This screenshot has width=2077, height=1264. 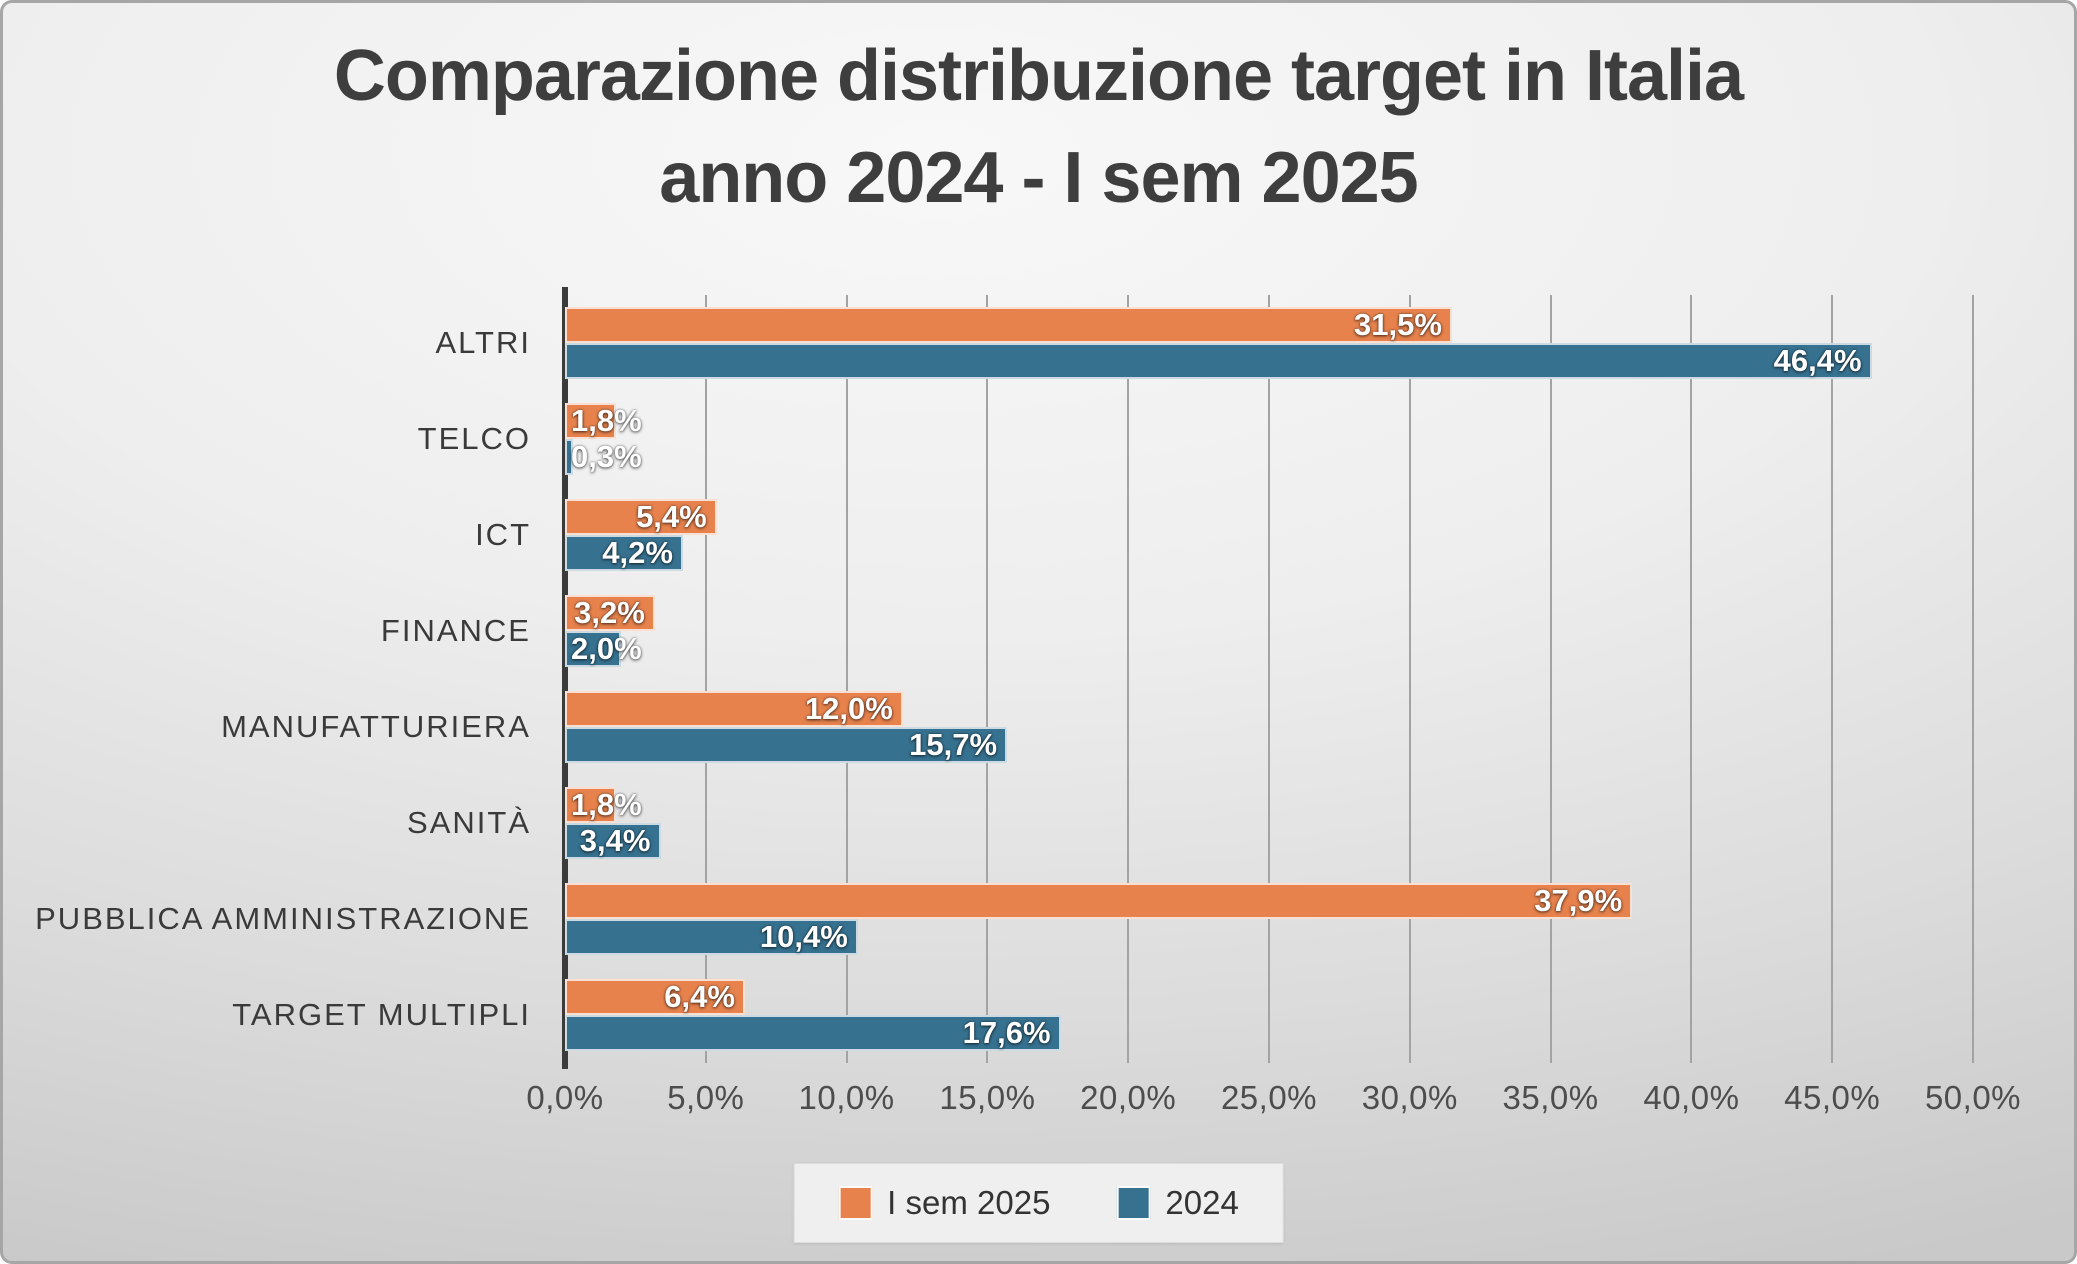 What do you see at coordinates (1691, 1097) in the screenshot?
I see `x-axis-tick: 40,0%` at bounding box center [1691, 1097].